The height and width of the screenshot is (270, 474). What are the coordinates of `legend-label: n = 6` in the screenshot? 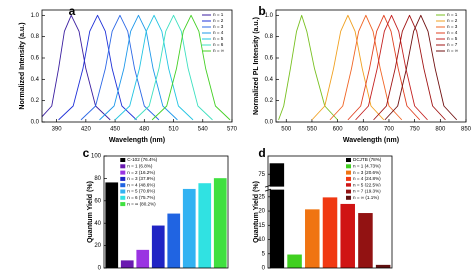 It's located at (218, 44).